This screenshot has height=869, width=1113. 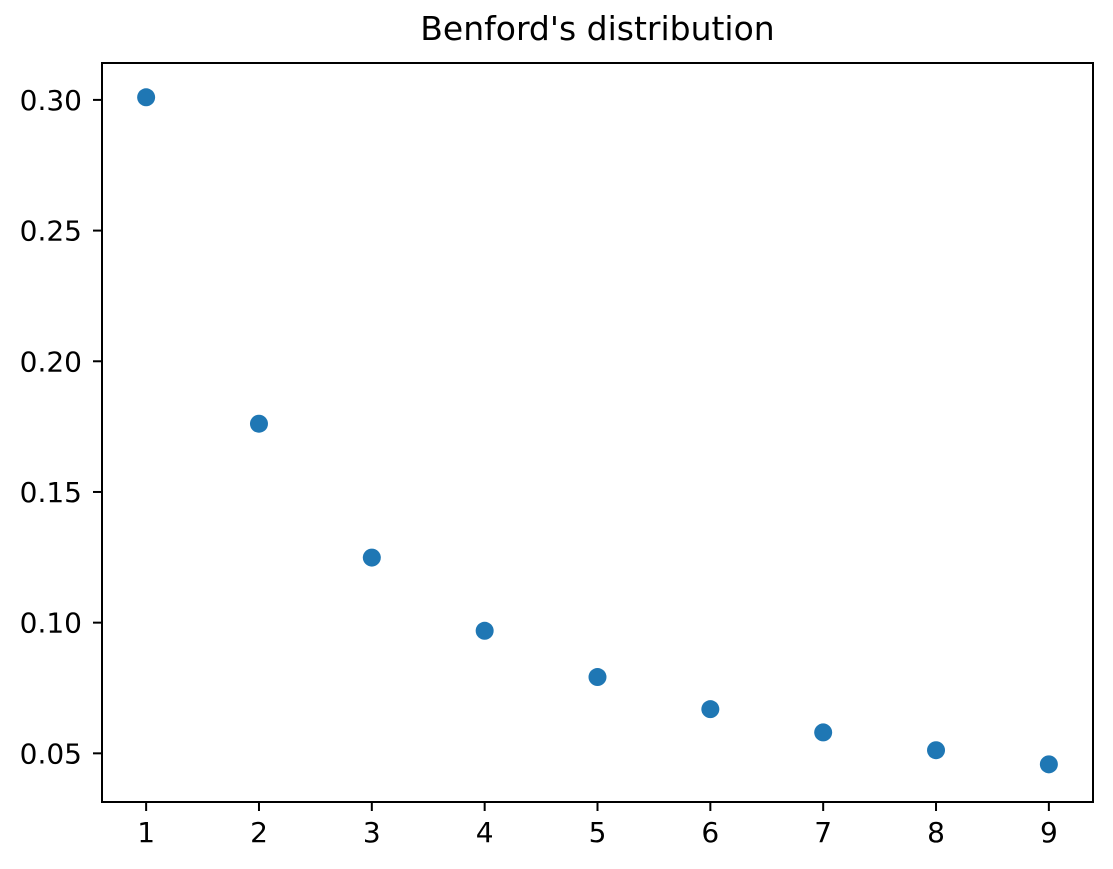 What do you see at coordinates (372, 832) in the screenshot?
I see `x-tick-label: 3` at bounding box center [372, 832].